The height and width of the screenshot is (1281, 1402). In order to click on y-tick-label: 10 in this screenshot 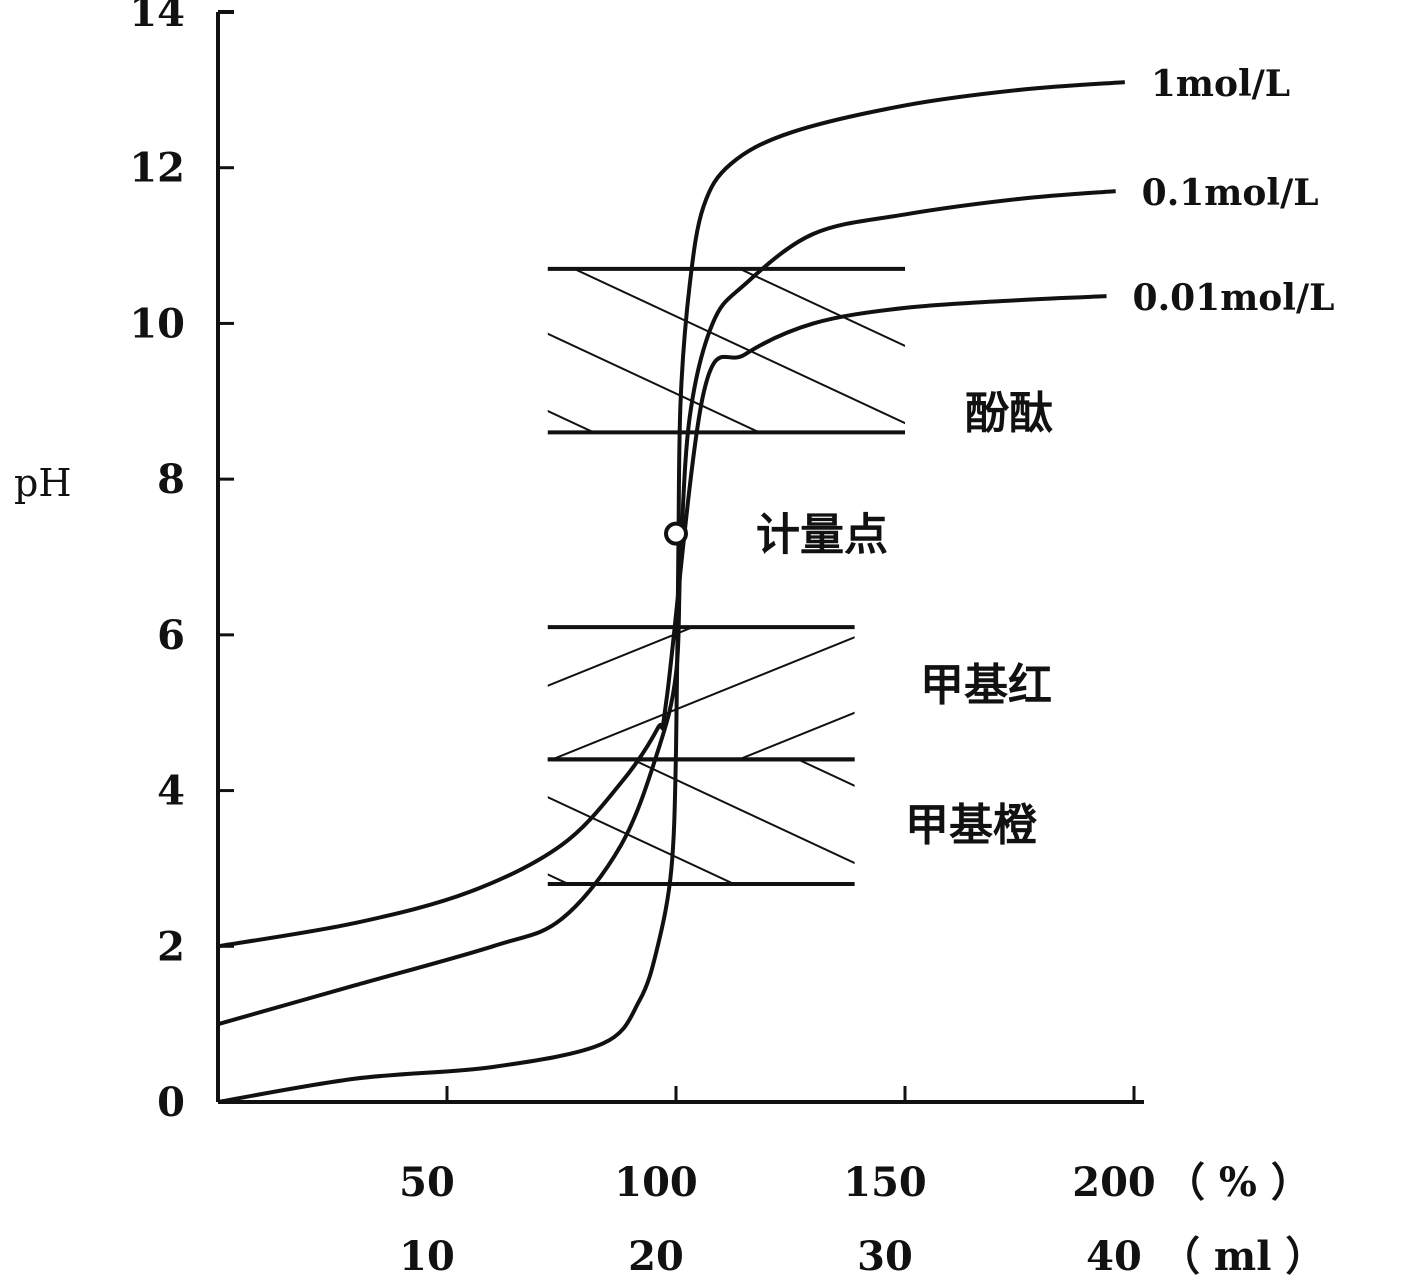, I will do `click(157, 323)`.